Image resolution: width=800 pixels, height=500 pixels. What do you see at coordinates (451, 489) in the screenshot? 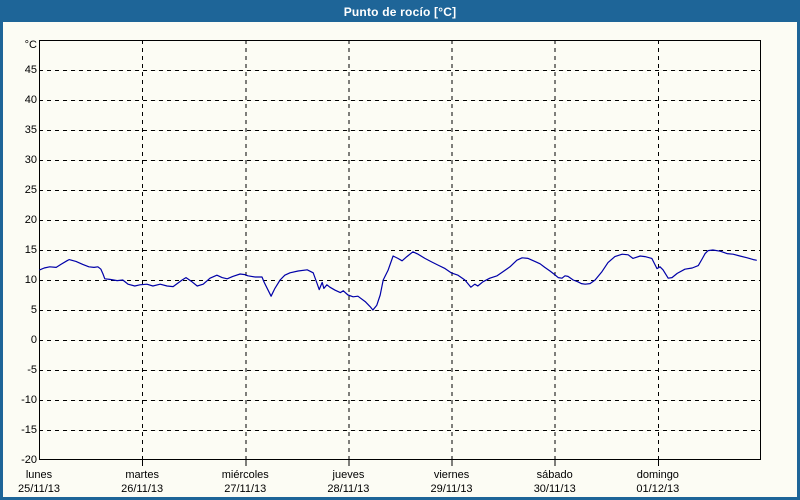
I see `x-axis-date-label: 29/11/13` at bounding box center [451, 489].